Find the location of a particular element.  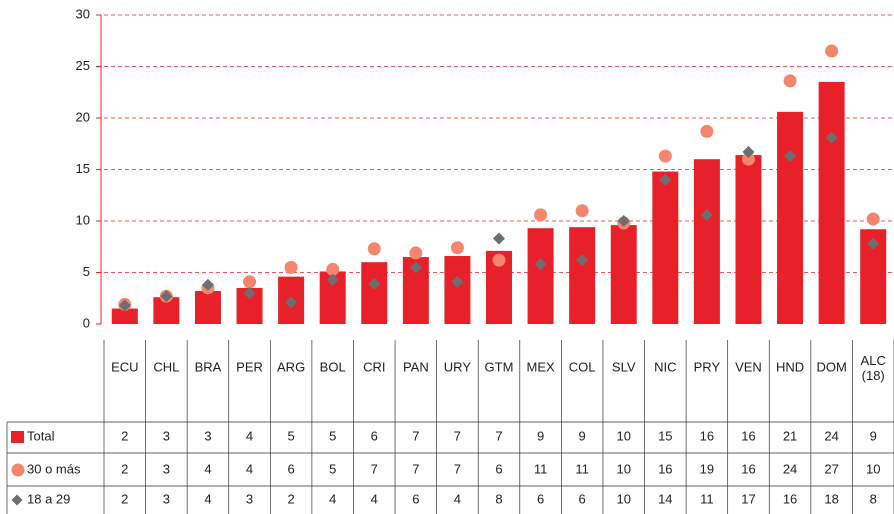

y-tick-label: 0 is located at coordinates (86, 322).